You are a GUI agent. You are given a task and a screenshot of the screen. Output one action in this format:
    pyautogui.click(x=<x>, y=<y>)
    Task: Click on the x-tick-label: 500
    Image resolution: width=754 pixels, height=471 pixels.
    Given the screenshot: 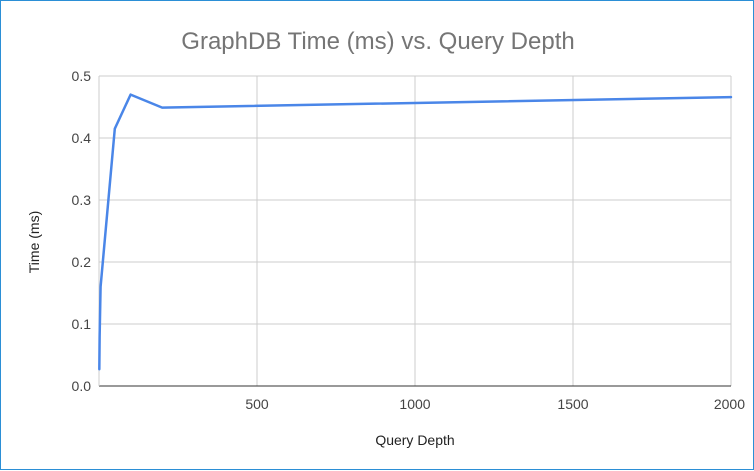 What is the action you would take?
    pyautogui.click(x=257, y=404)
    